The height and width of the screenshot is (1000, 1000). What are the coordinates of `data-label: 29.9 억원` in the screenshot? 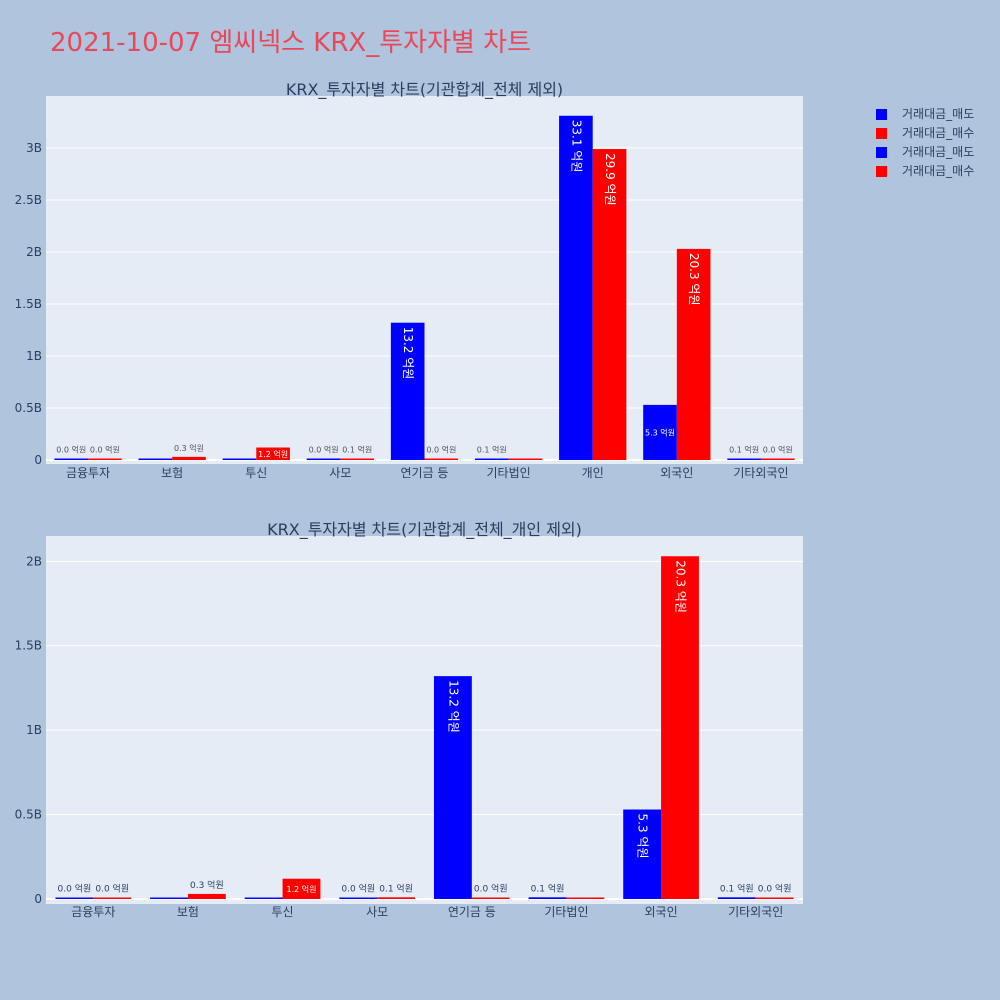 It's located at (610, 179).